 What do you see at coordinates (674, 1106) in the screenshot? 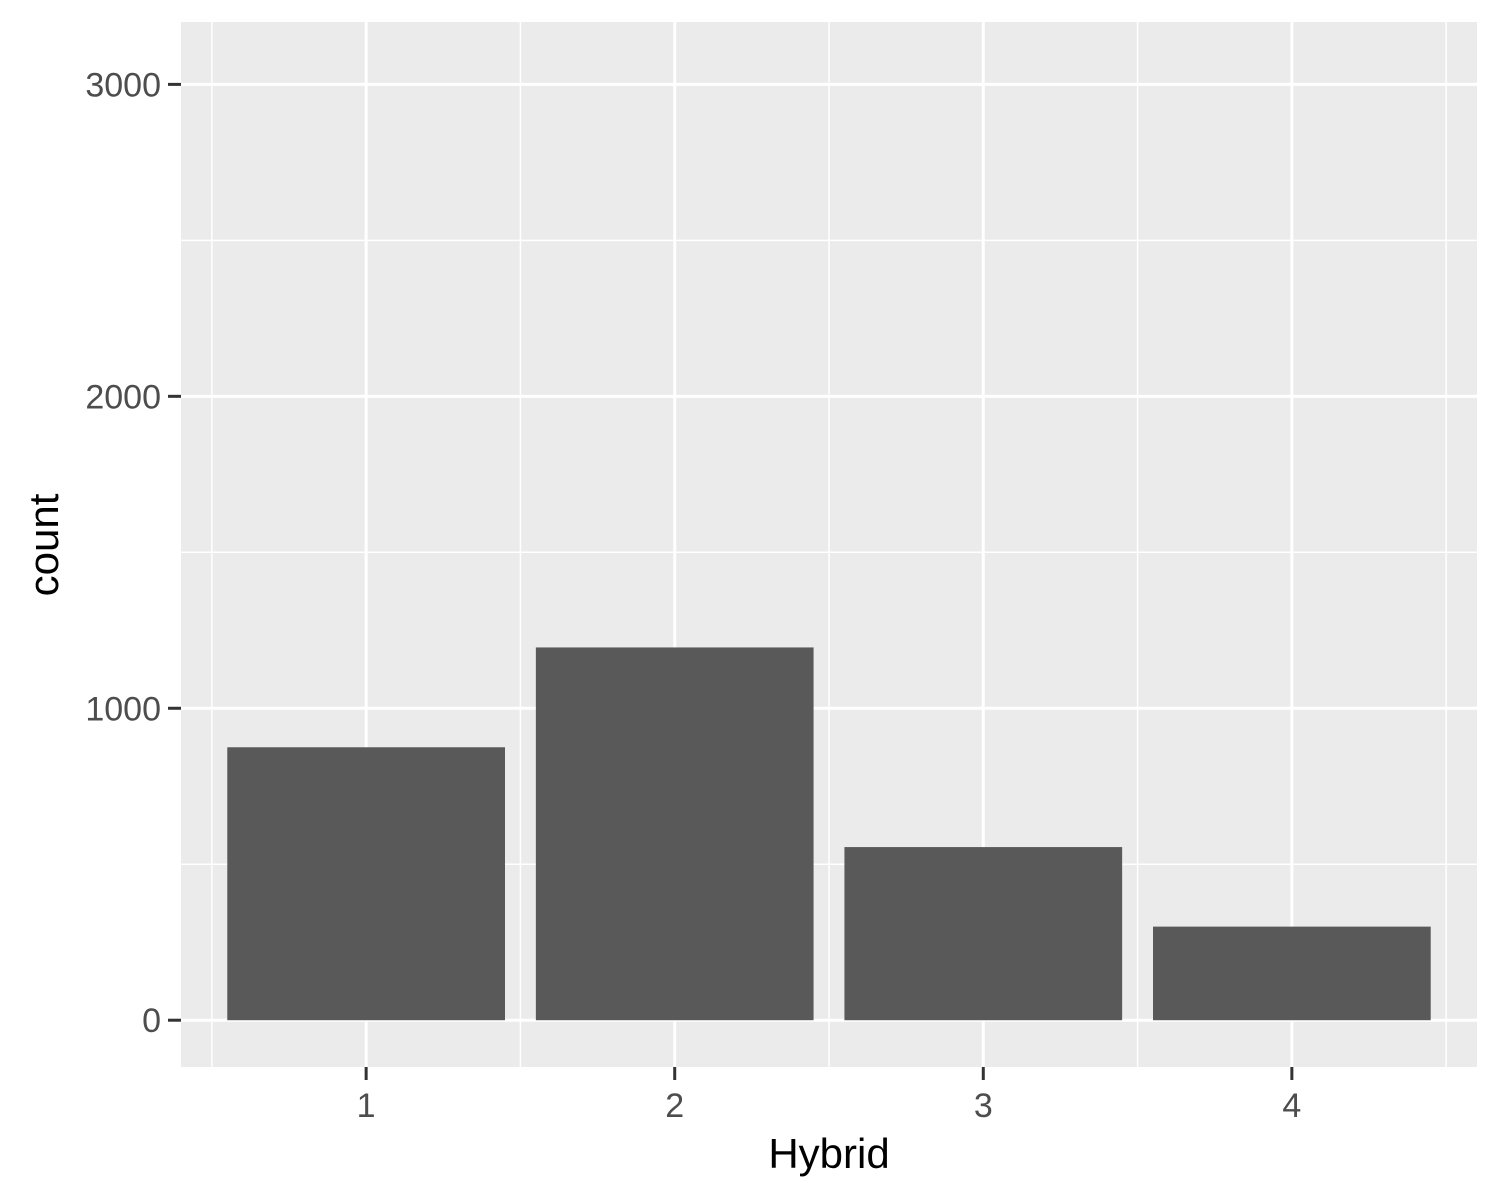
I see `x-tick-label: 2` at bounding box center [674, 1106].